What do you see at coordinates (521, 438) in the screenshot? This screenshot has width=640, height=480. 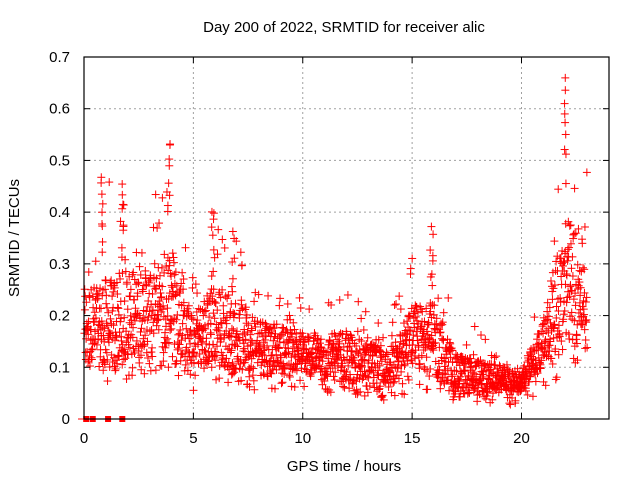 I see `x-tick-label: 20` at bounding box center [521, 438].